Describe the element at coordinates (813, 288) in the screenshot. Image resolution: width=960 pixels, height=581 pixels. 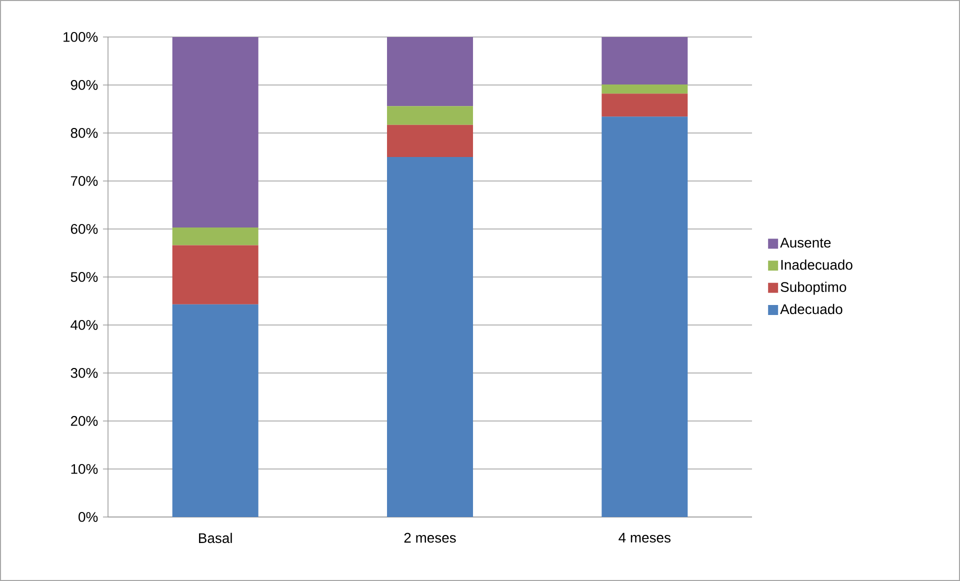
I see `legend-label: Suboptimo` at that location.